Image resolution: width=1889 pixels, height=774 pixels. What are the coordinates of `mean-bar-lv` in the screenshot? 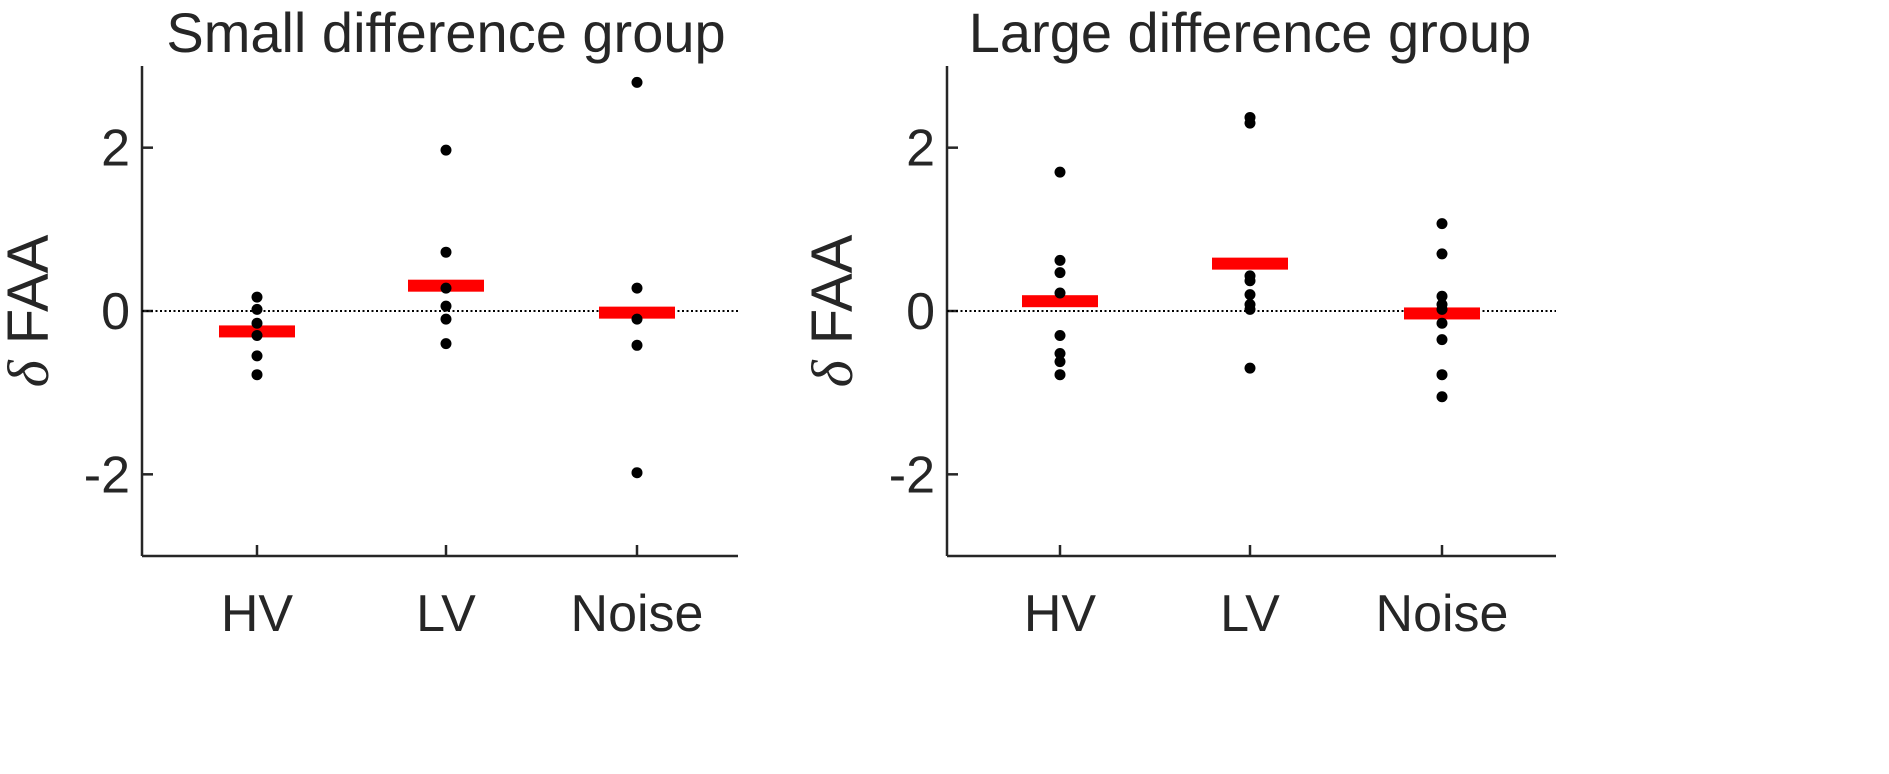 It's located at (1250, 263).